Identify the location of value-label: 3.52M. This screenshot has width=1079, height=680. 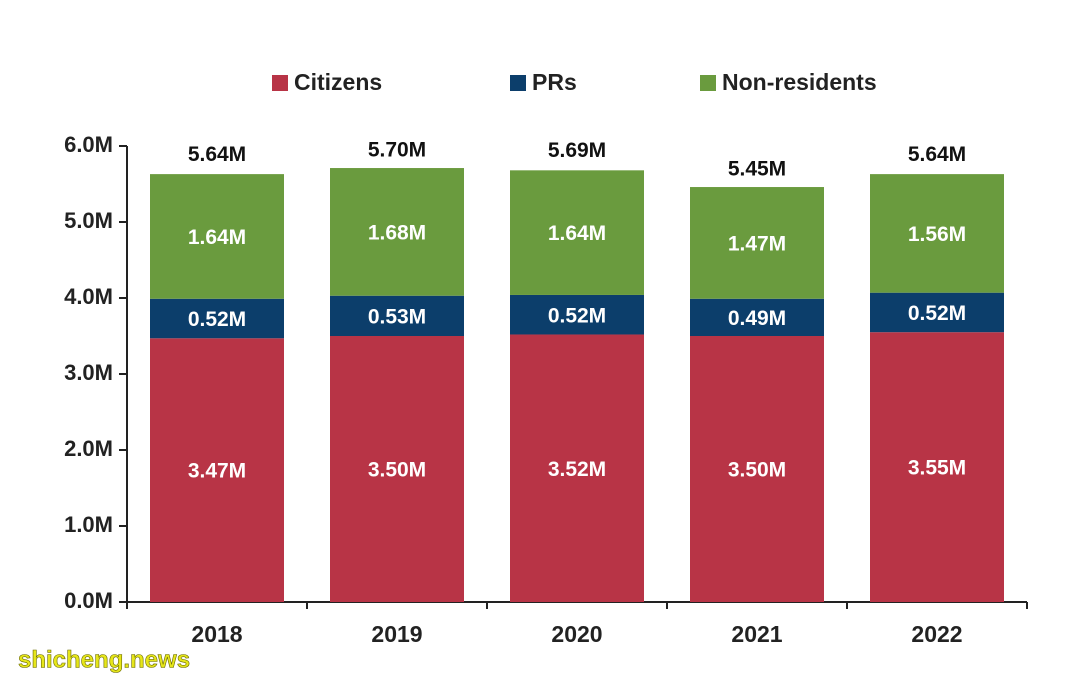
(577, 469).